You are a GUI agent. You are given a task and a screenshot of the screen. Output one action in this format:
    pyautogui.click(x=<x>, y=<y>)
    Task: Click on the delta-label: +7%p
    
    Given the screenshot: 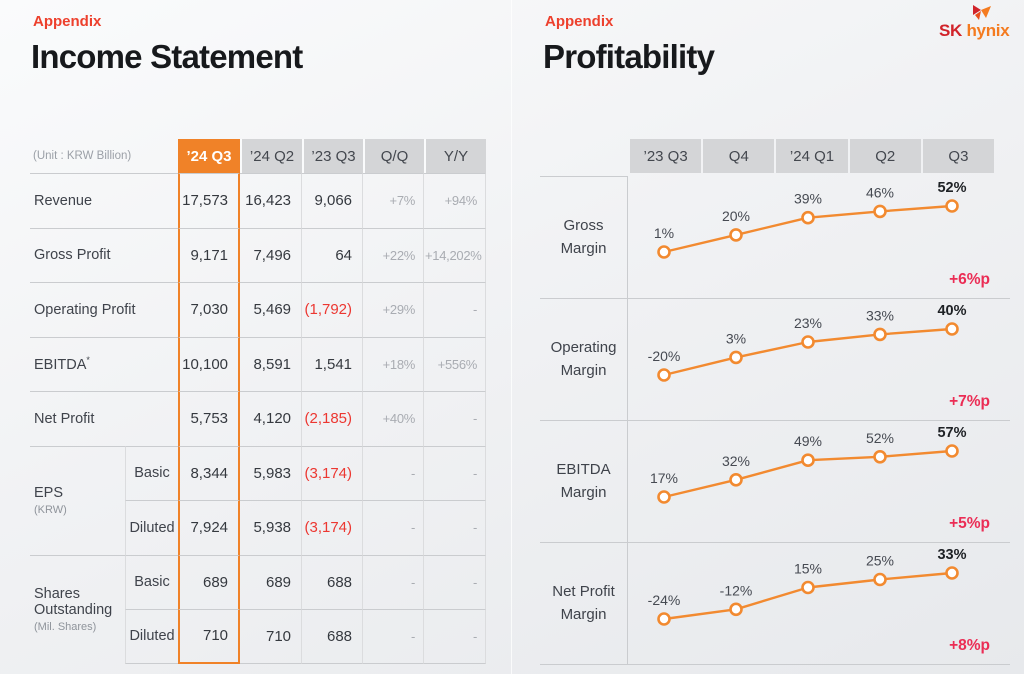 What is the action you would take?
    pyautogui.click(x=969, y=401)
    